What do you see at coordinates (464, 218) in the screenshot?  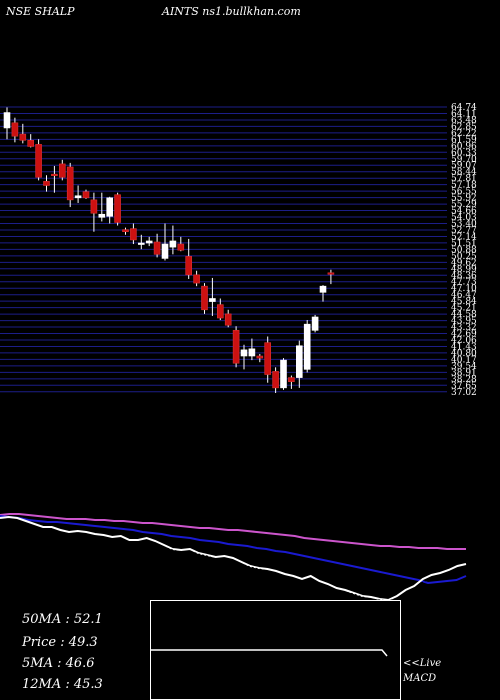 I see `price-tick-label: 54.03` at bounding box center [464, 218].